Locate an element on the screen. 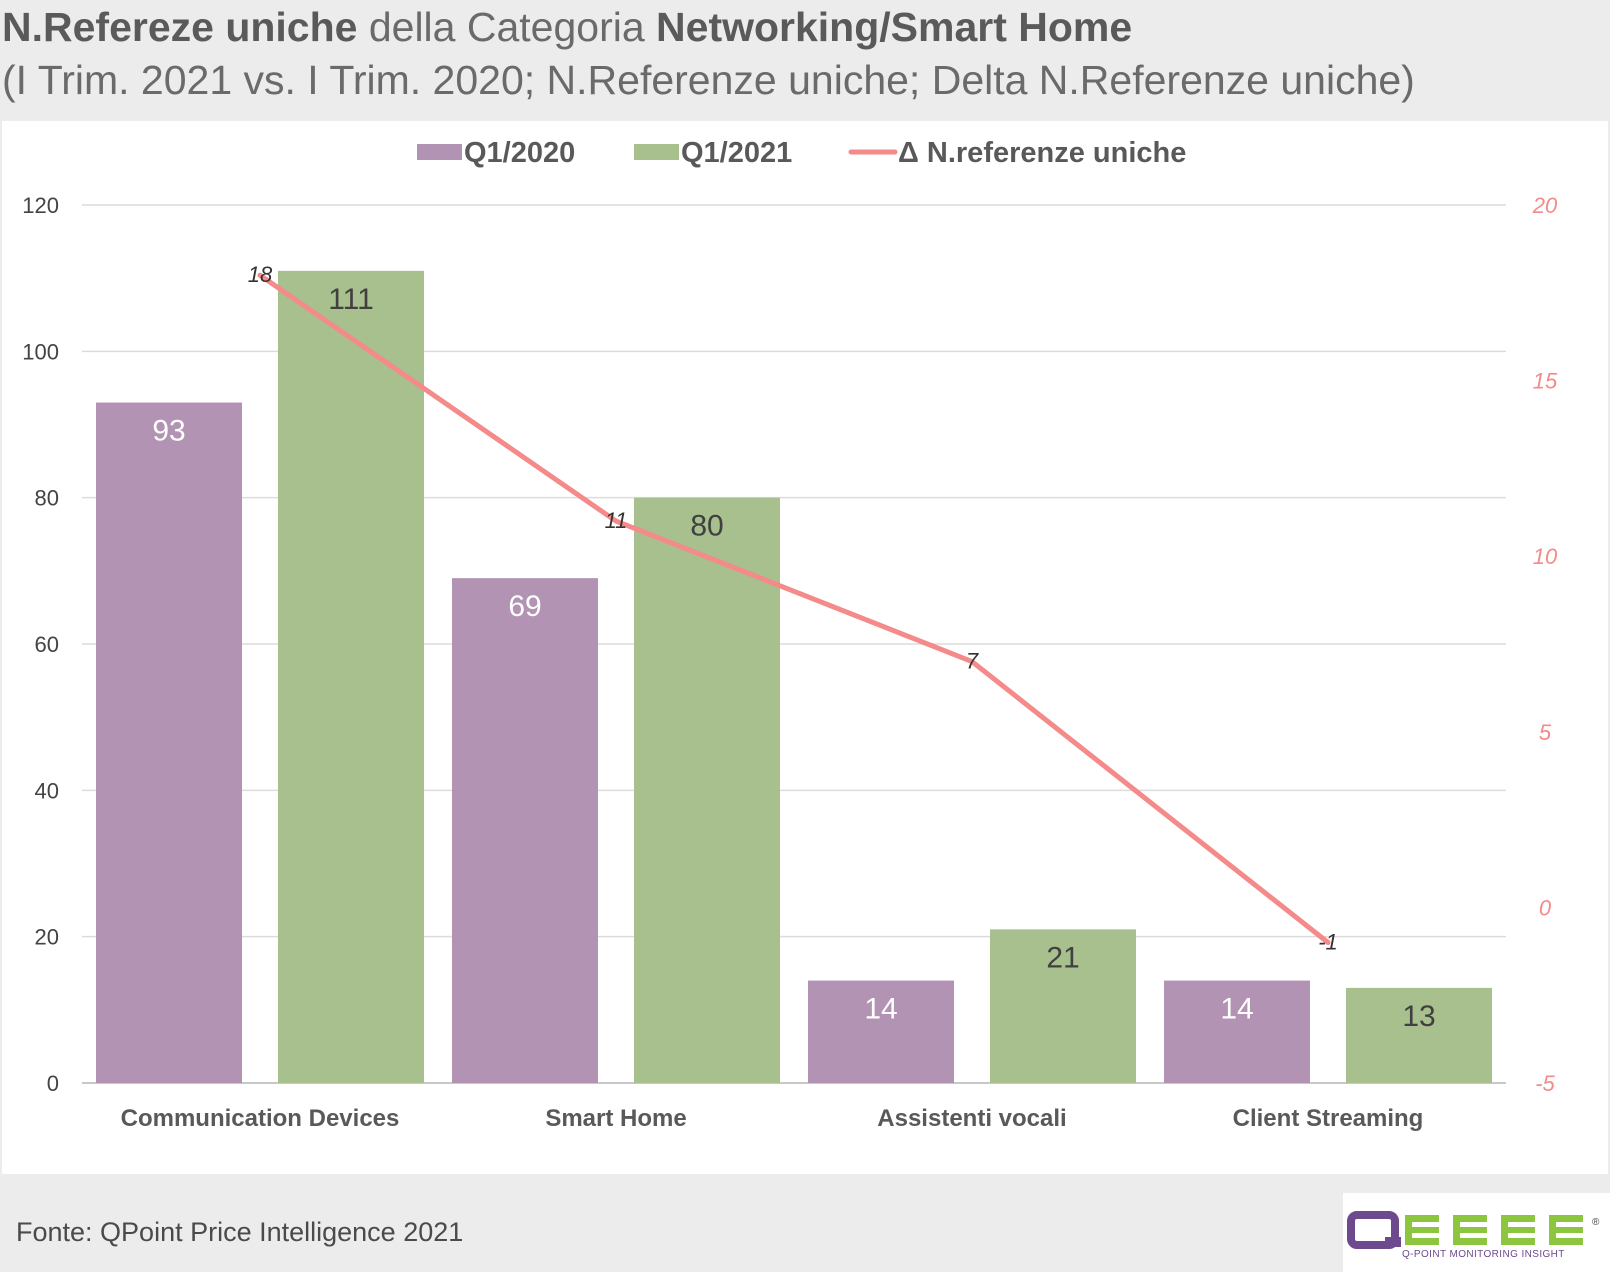 Image resolution: width=1610 pixels, height=1272 pixels. category-label: Client Streaming is located at coordinates (1328, 1118).